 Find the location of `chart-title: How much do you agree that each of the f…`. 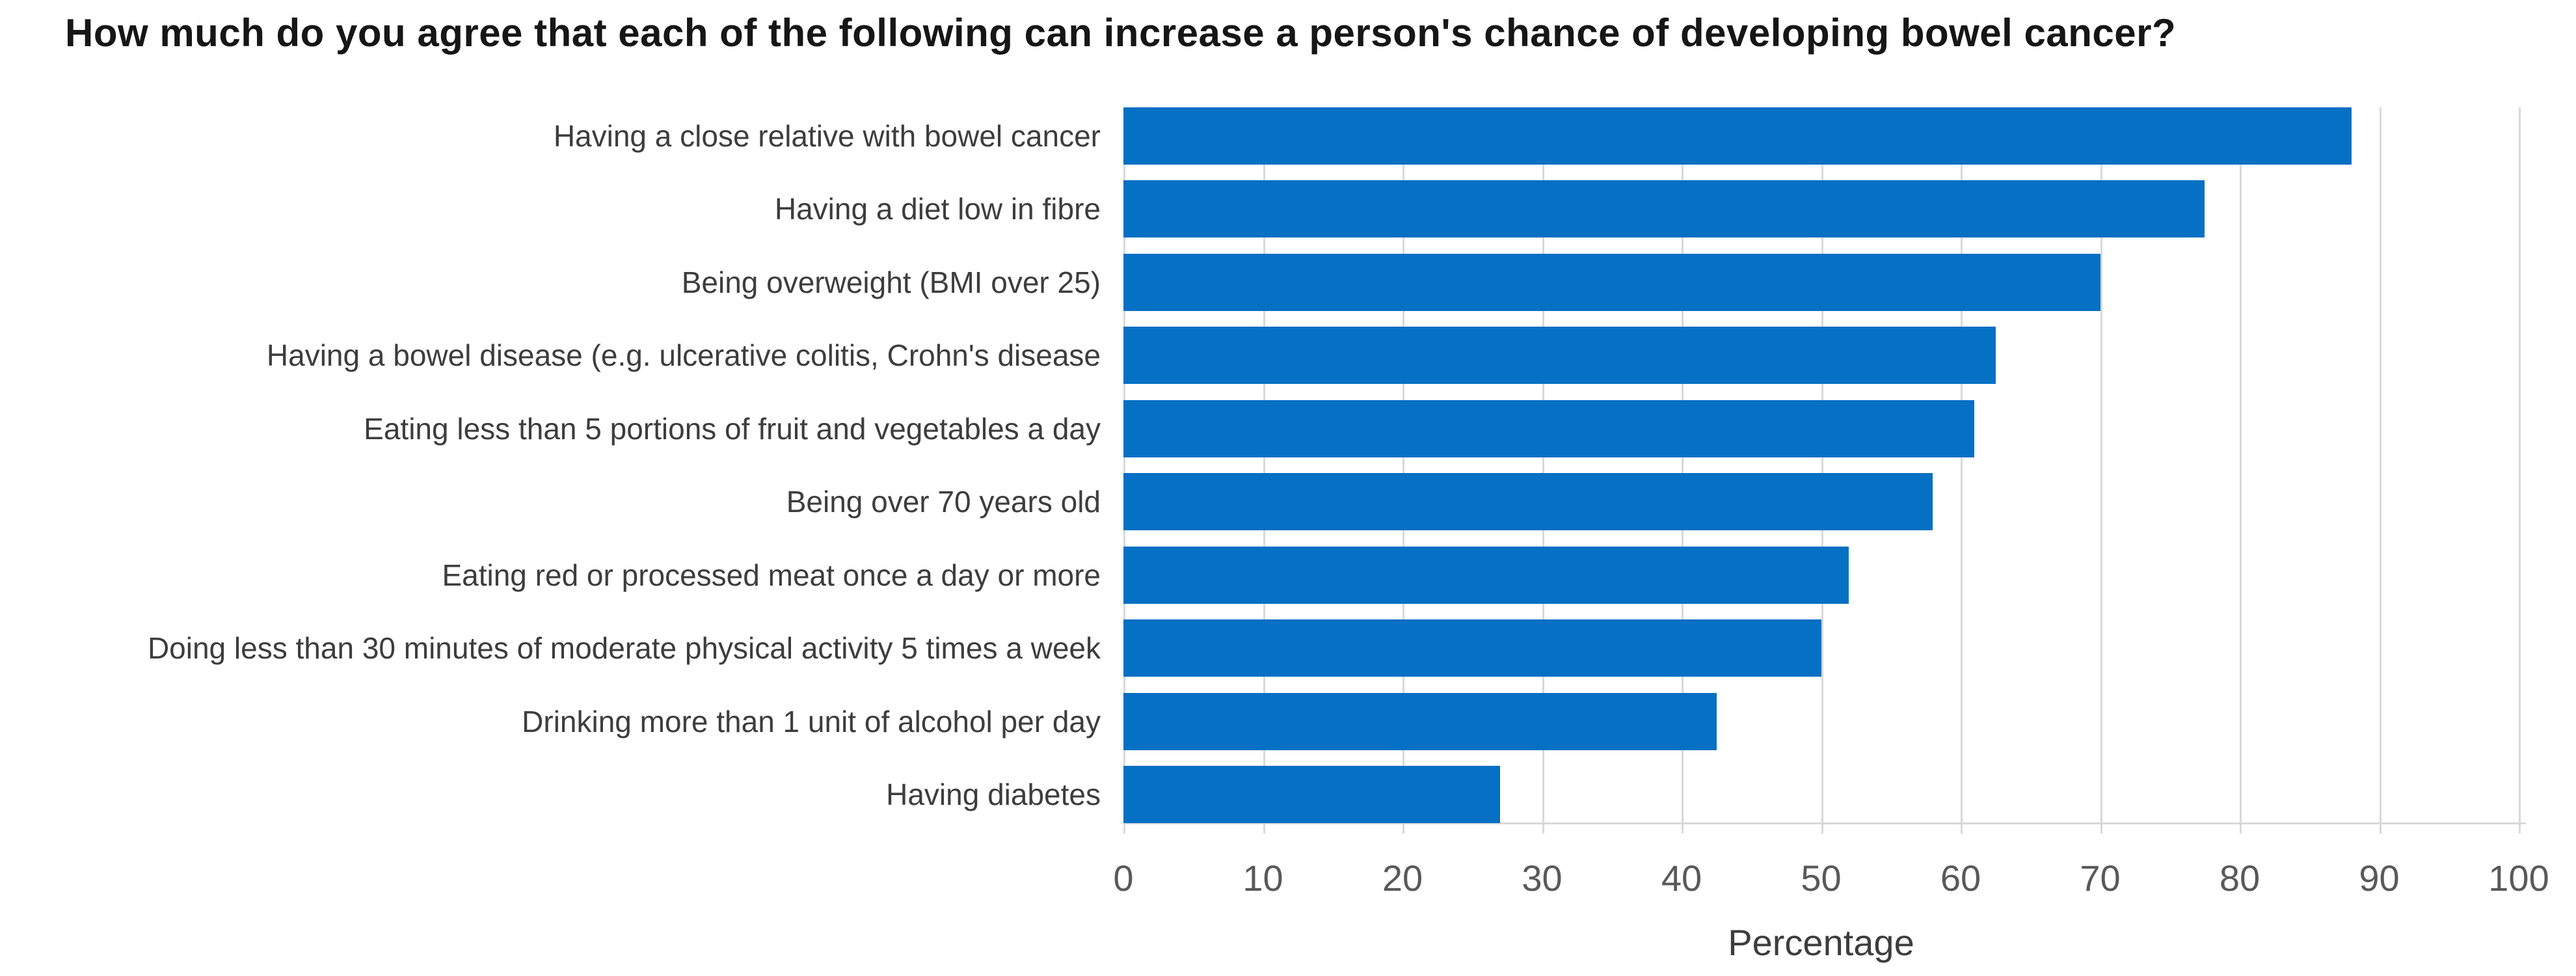

chart-title: How much do you agree that each of the f… is located at coordinates (1121, 33).